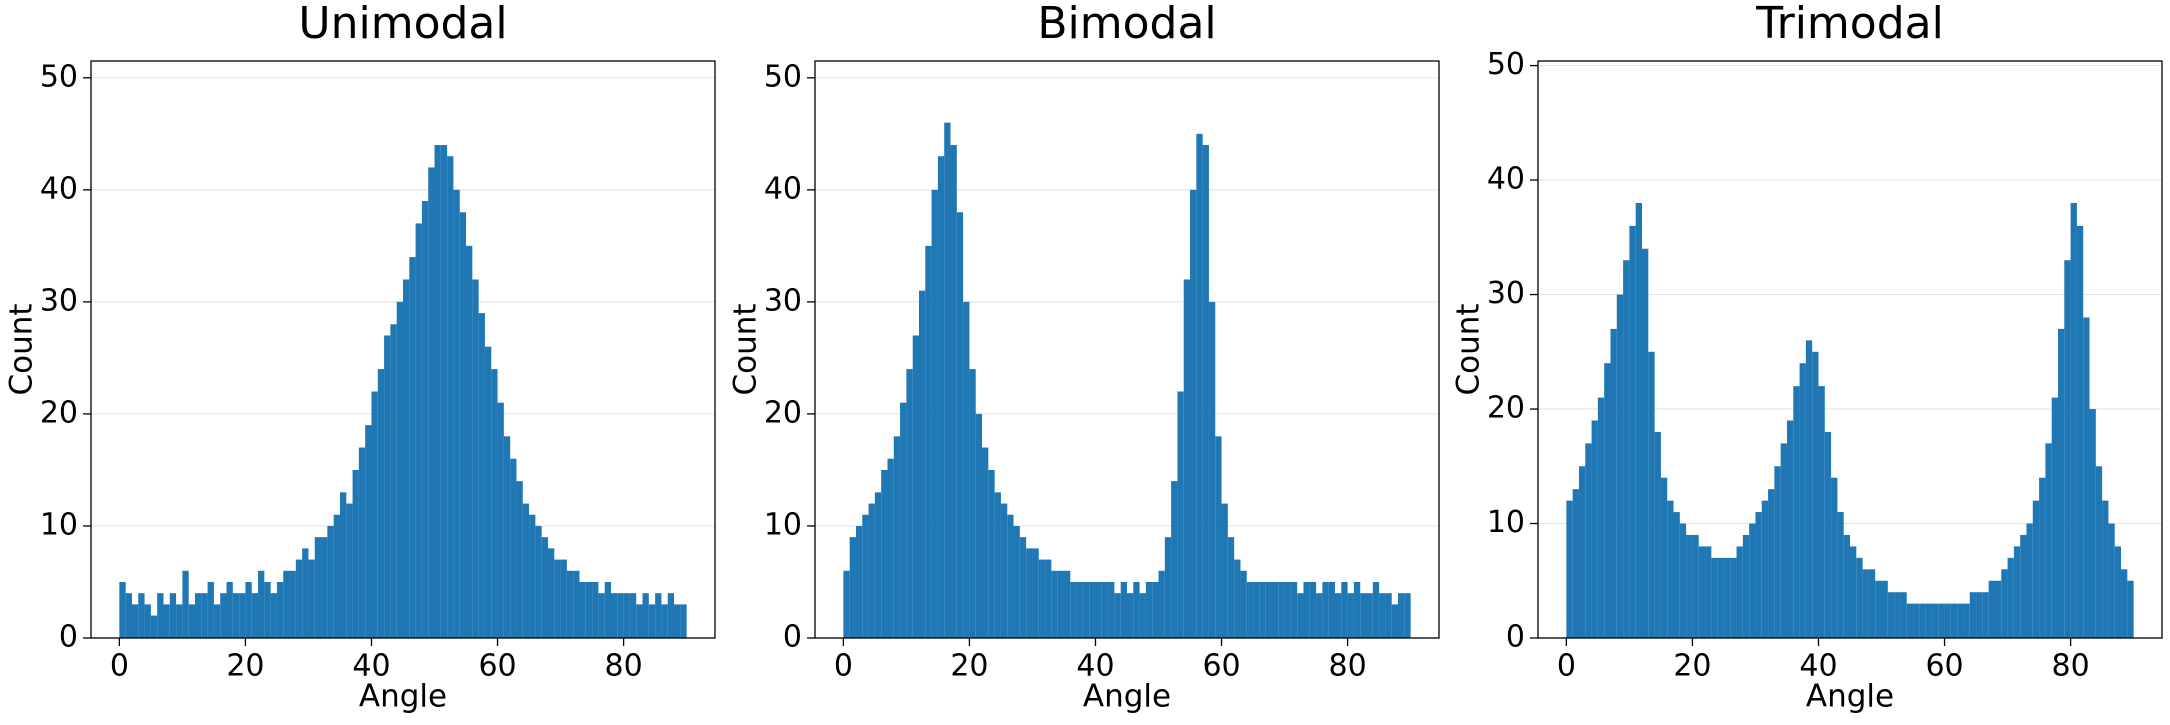 The image size is (2170, 725). Describe the element at coordinates (1692, 666) in the screenshot. I see `x-tick-label: 20` at that location.